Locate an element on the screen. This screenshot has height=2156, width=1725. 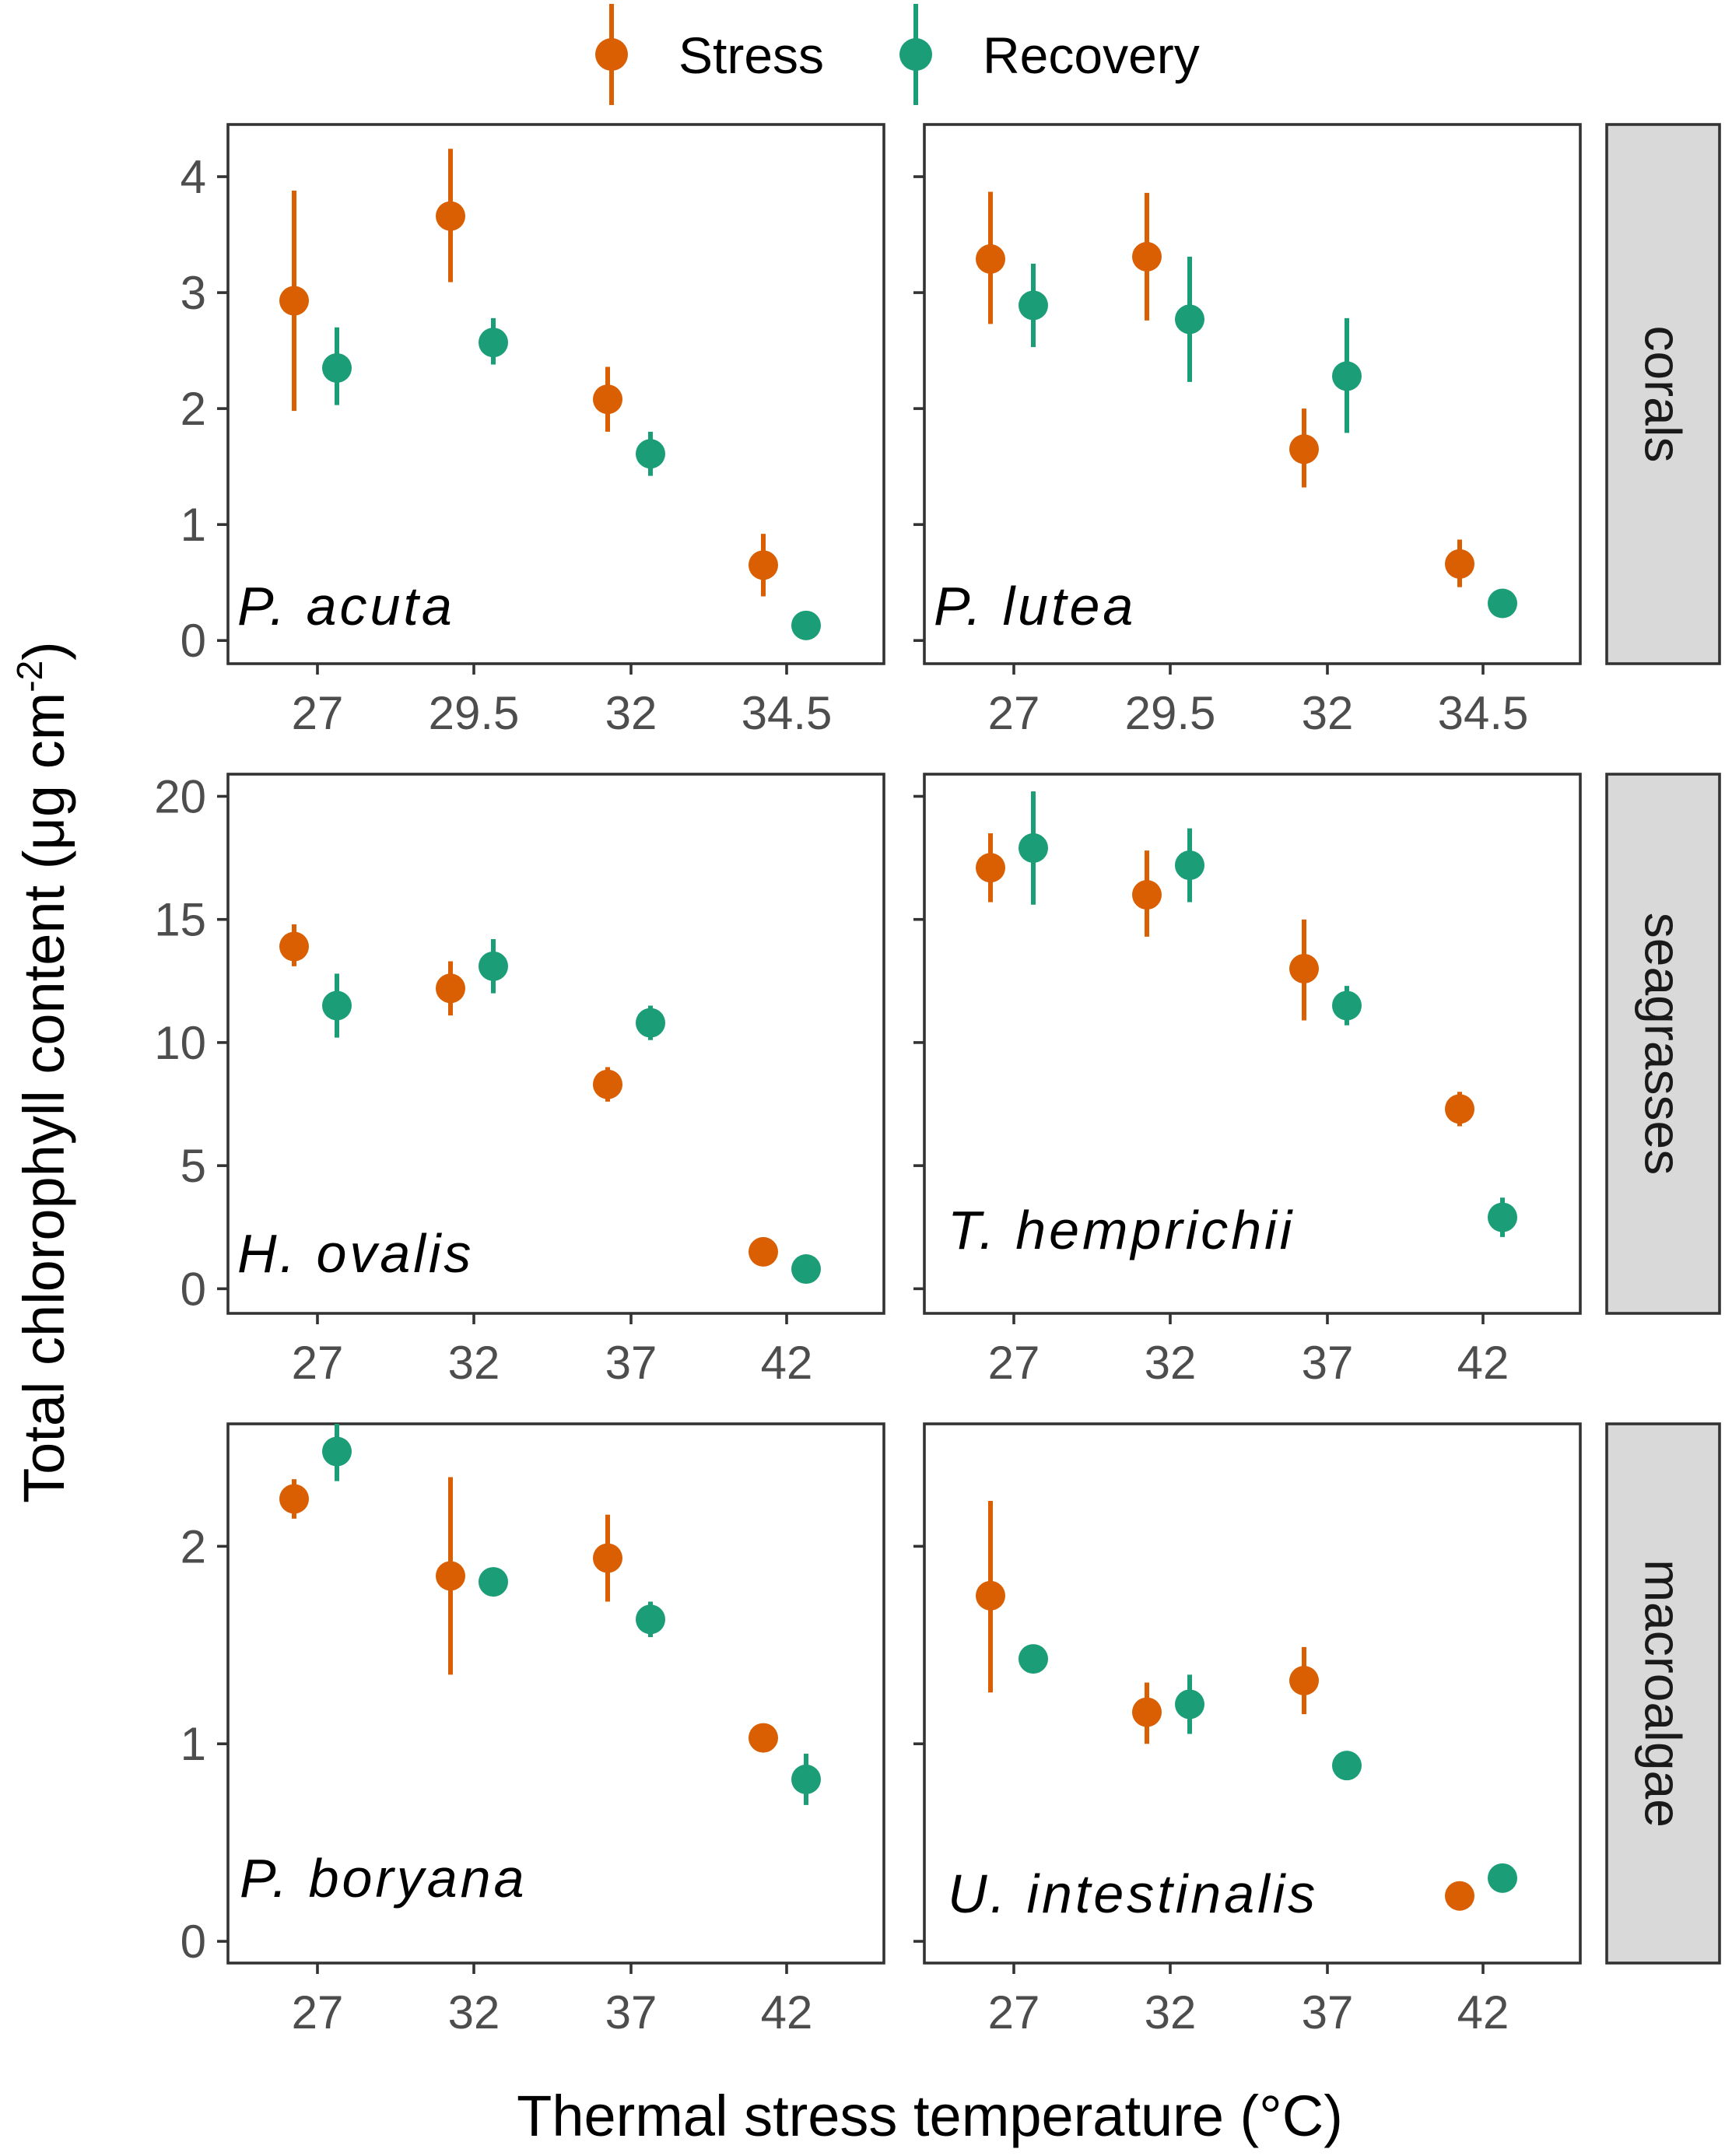
species-label: P. acuta is located at coordinates (346, 606).